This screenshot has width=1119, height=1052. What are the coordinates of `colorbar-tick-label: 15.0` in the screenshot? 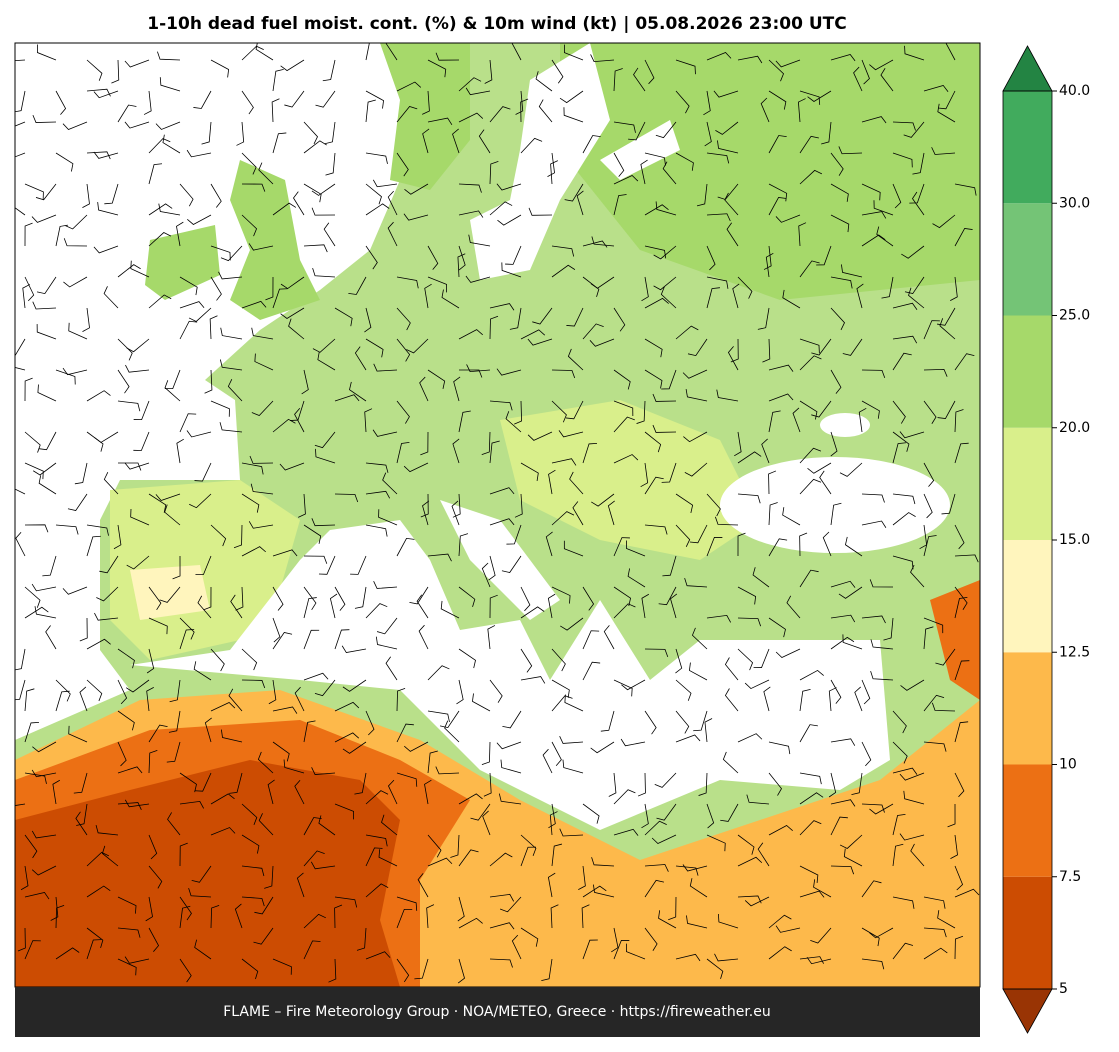 It's located at (1074, 540).